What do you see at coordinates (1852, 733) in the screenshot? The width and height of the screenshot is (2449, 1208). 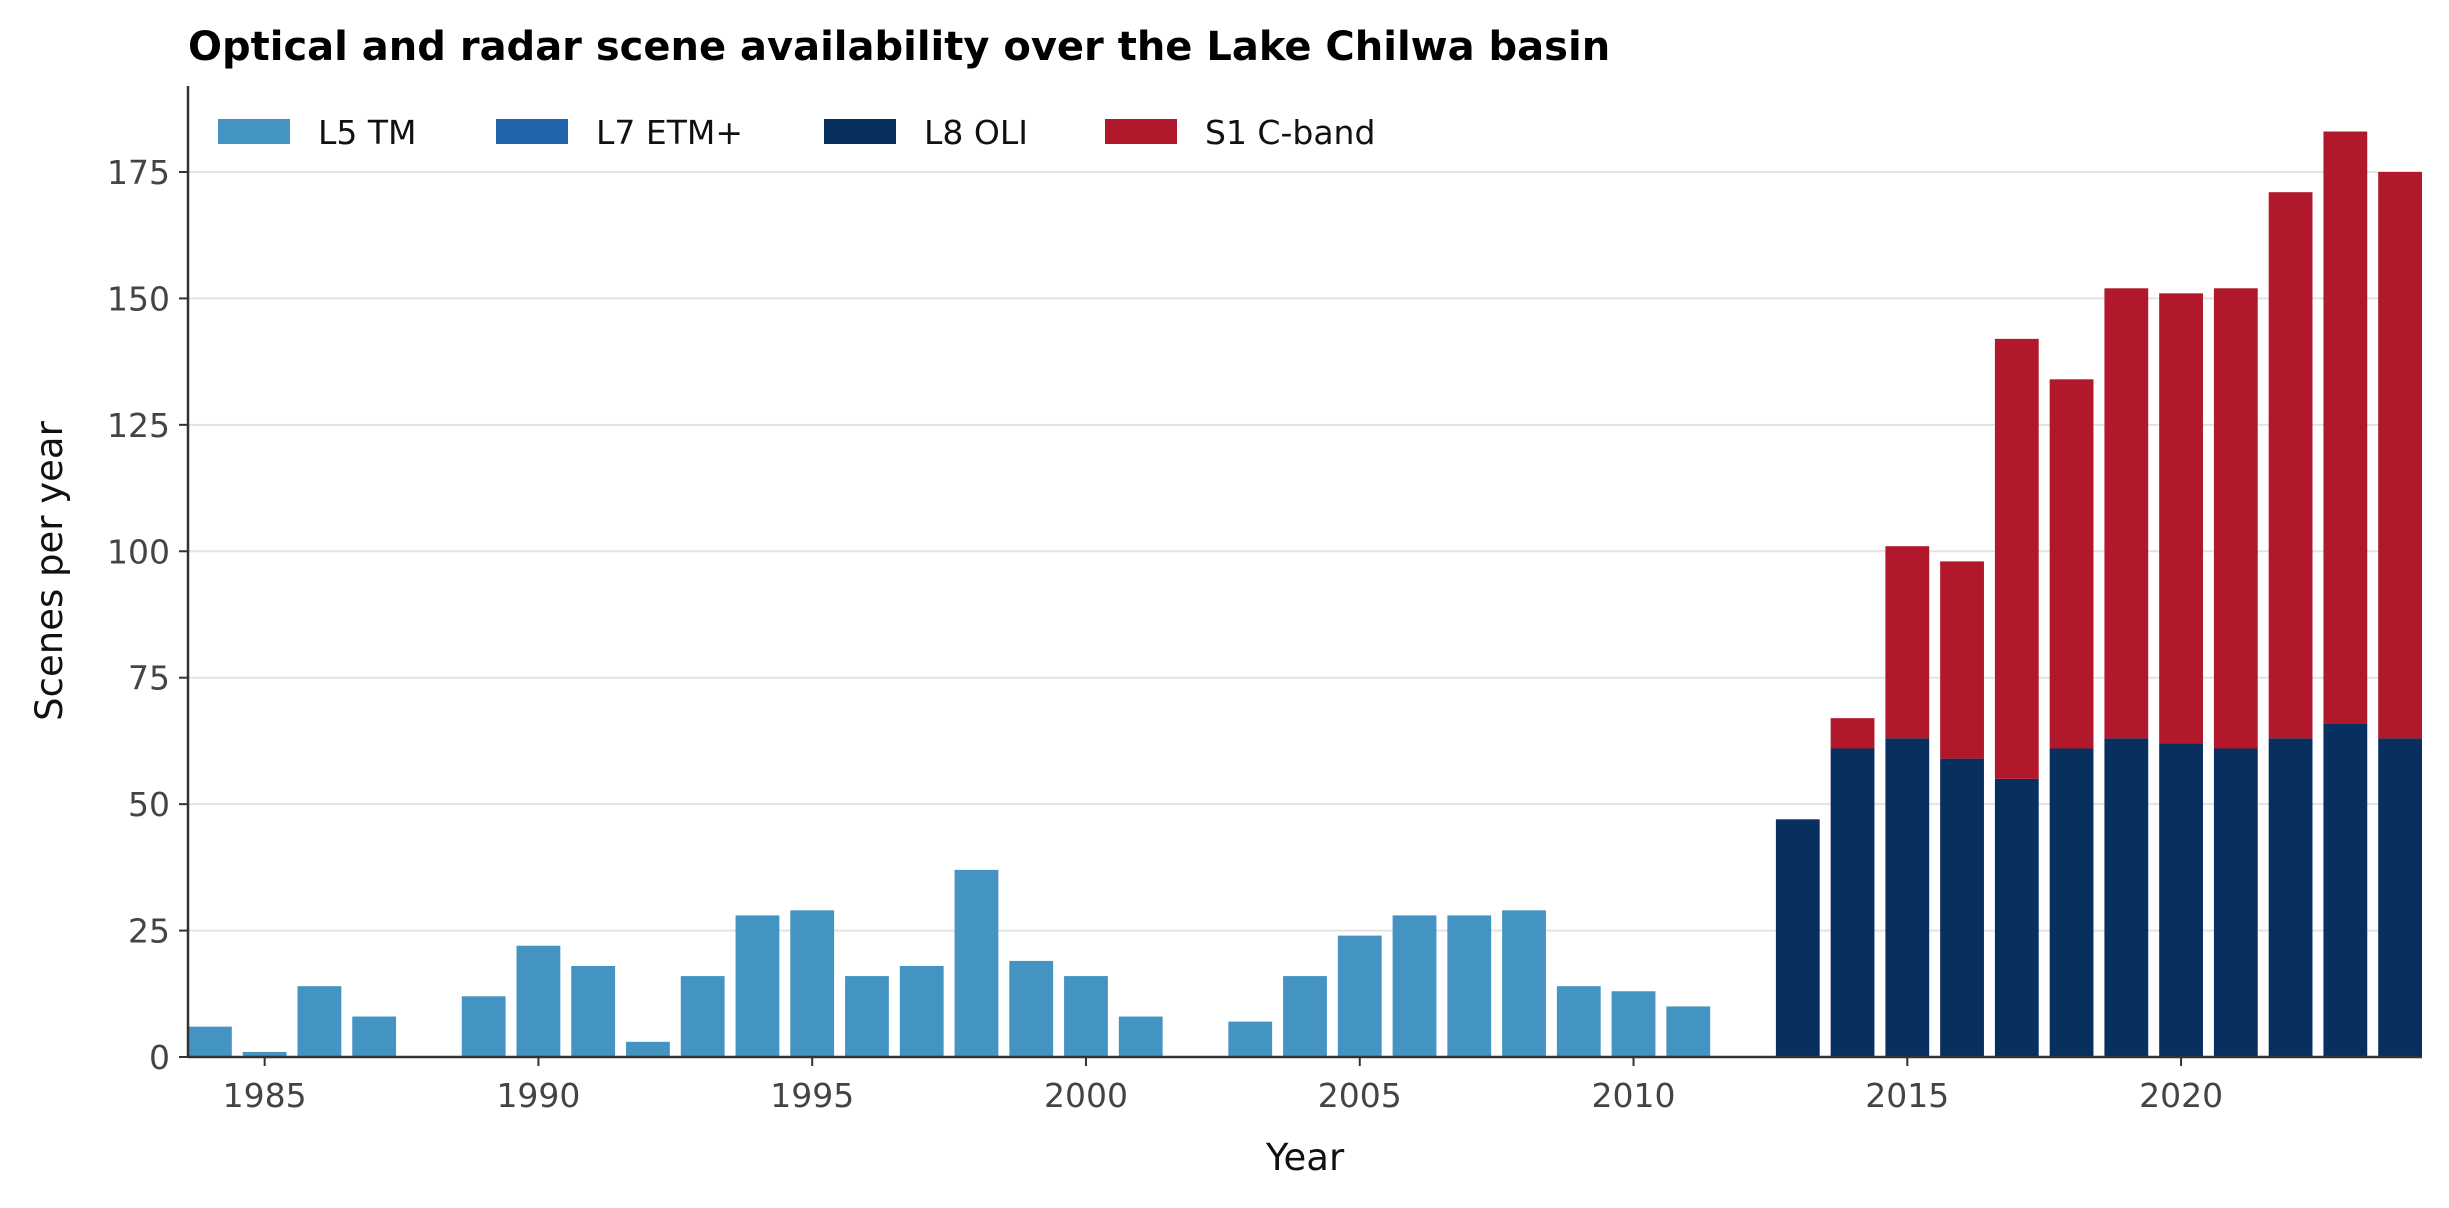 I see `bar-s1-c-band-2014` at bounding box center [1852, 733].